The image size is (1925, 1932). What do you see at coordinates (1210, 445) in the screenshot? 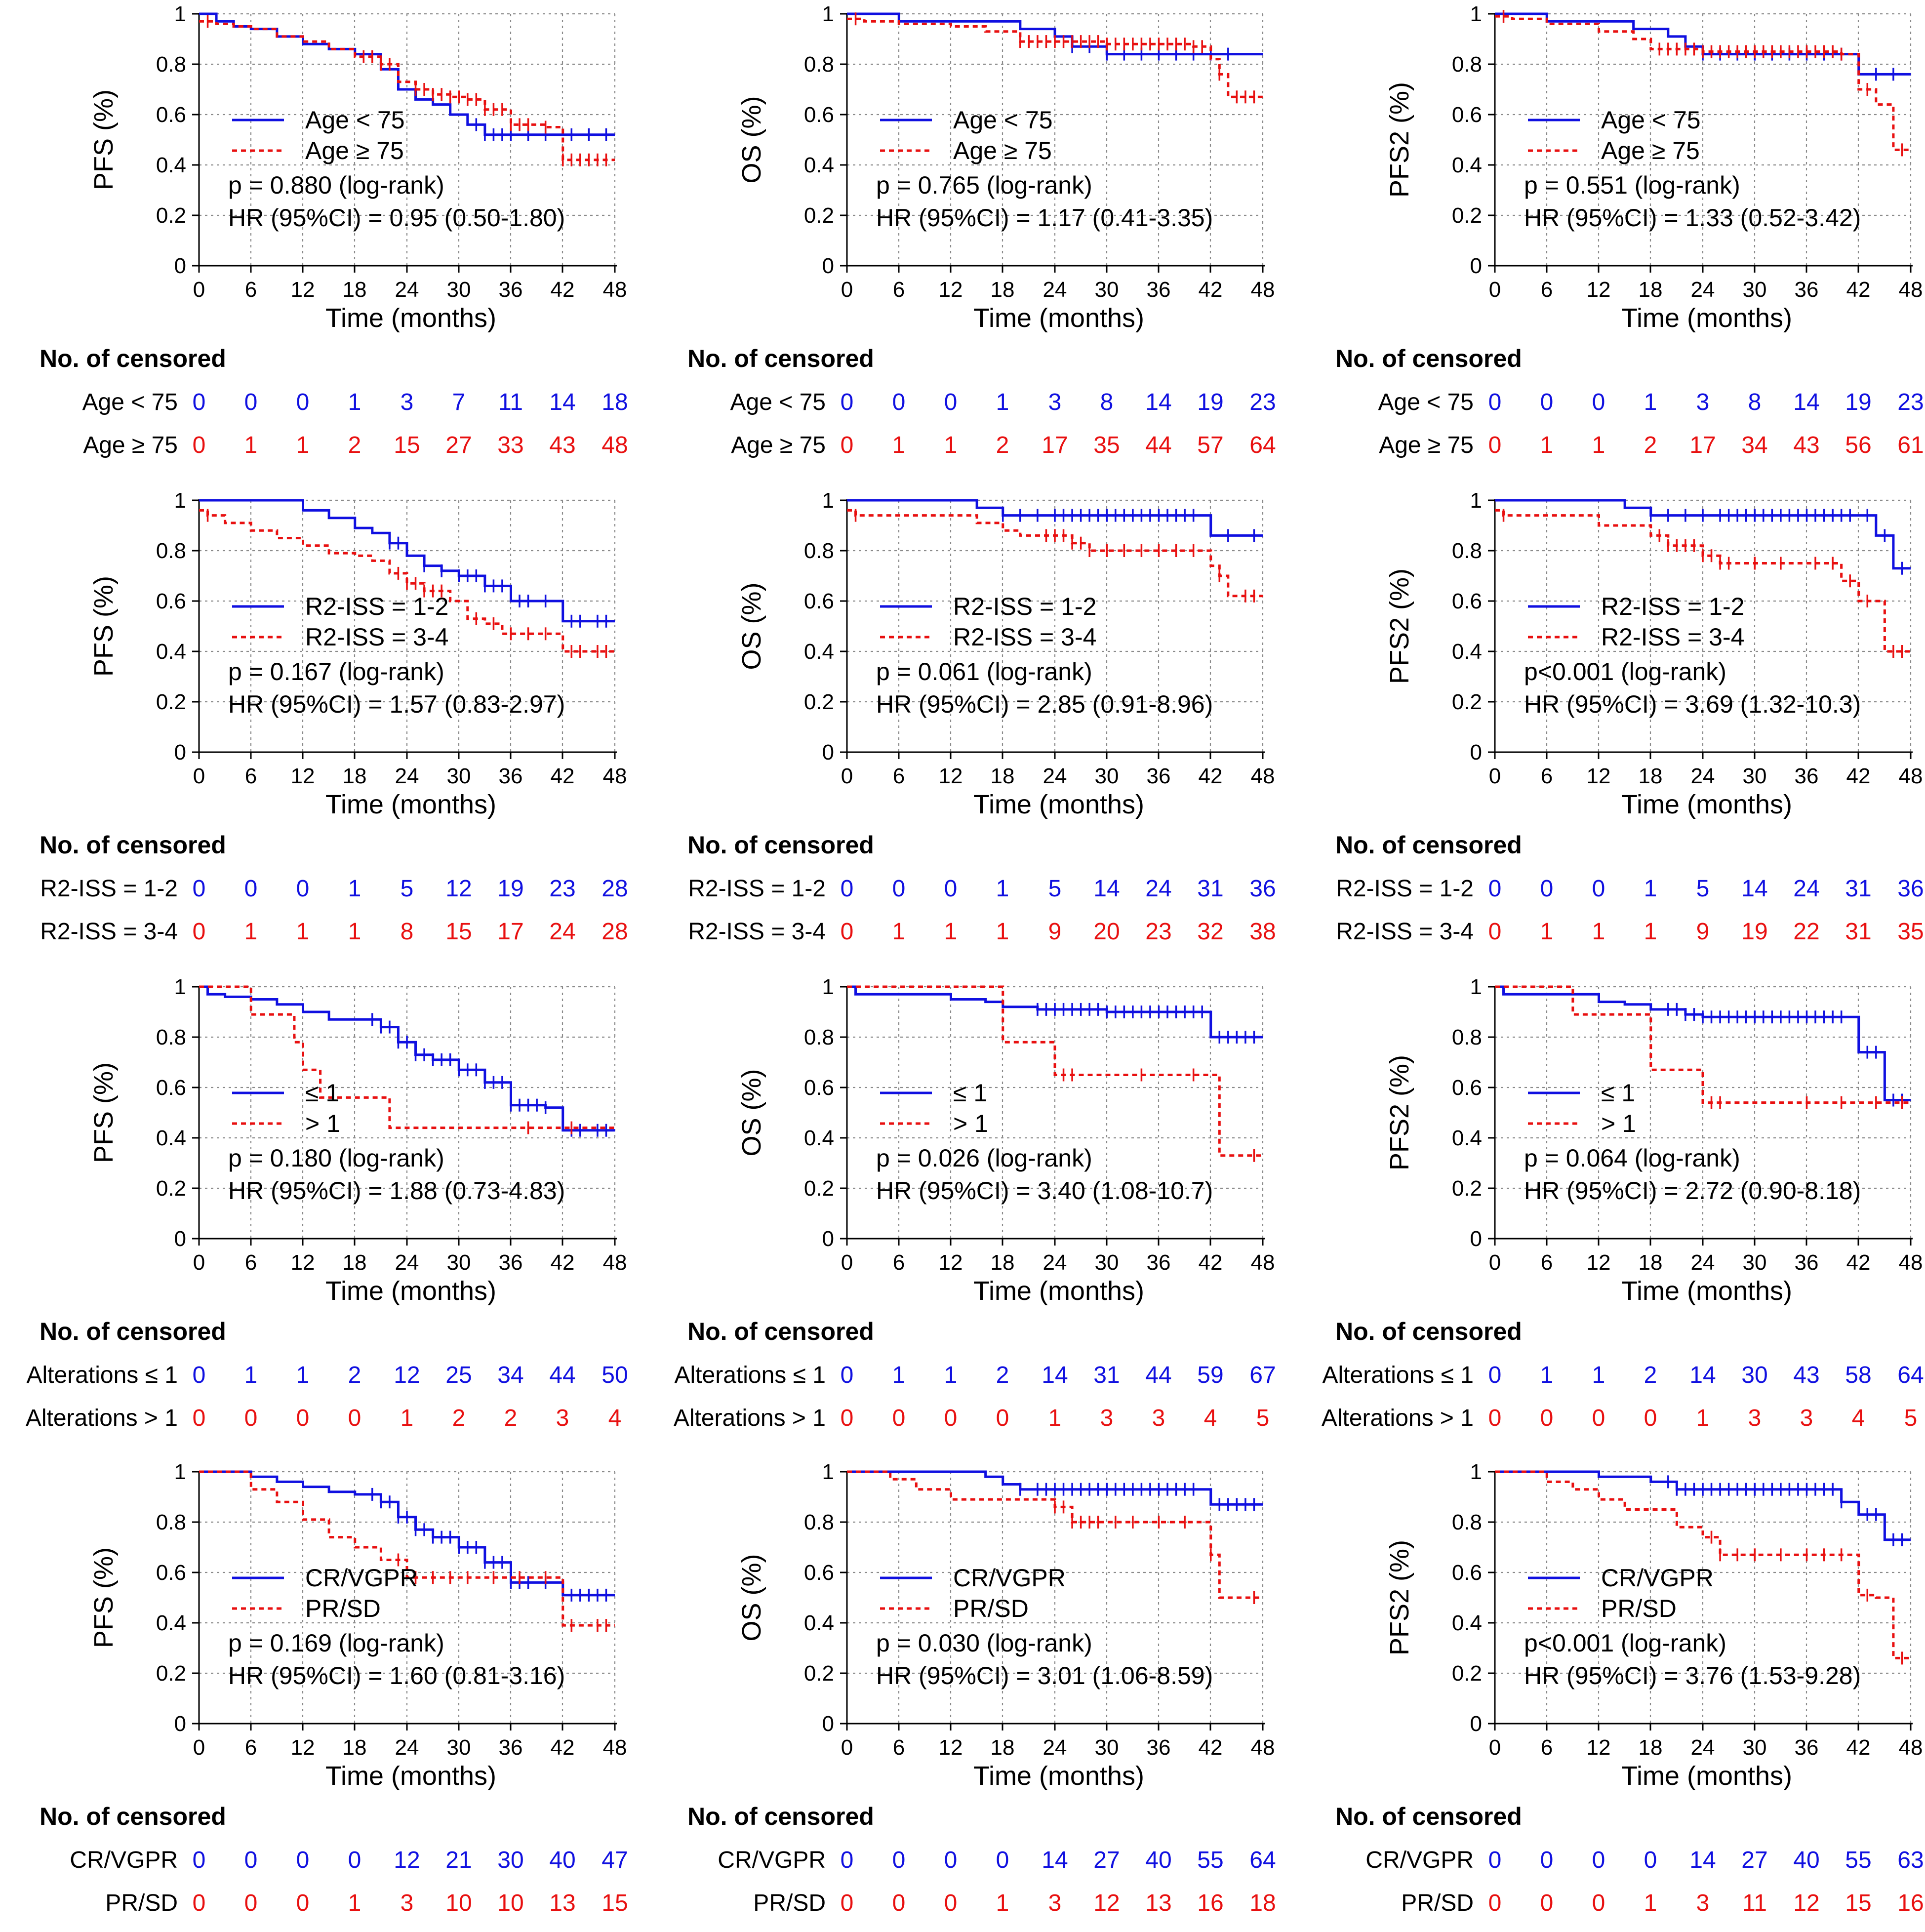
I see `censored-count: 57` at bounding box center [1210, 445].